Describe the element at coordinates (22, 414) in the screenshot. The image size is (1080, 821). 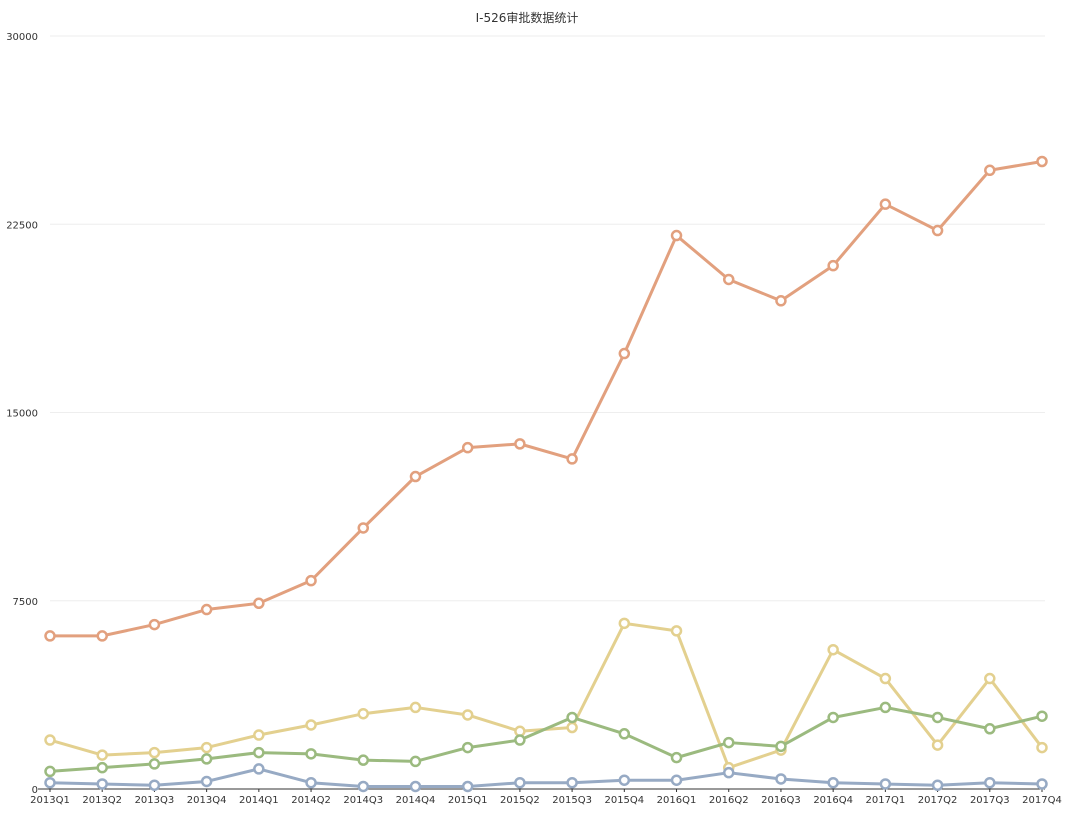
I see `y-tick-label: 15000` at that location.